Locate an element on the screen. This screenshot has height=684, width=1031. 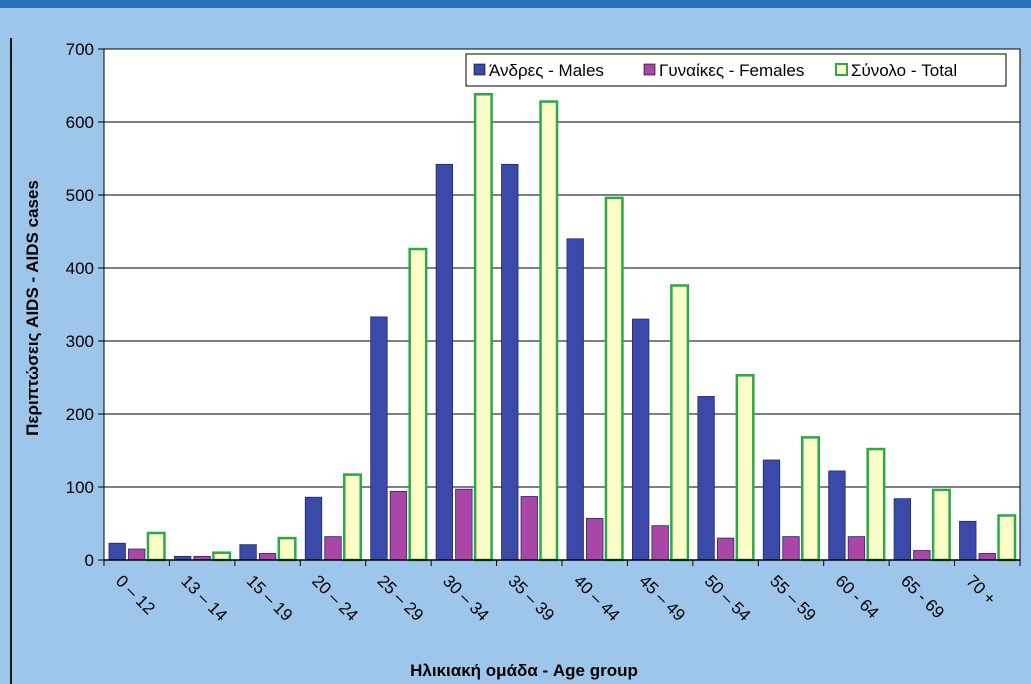
y-axis-title: Περιπτώσεις AIDS - AIDS cases is located at coordinates (32, 308).